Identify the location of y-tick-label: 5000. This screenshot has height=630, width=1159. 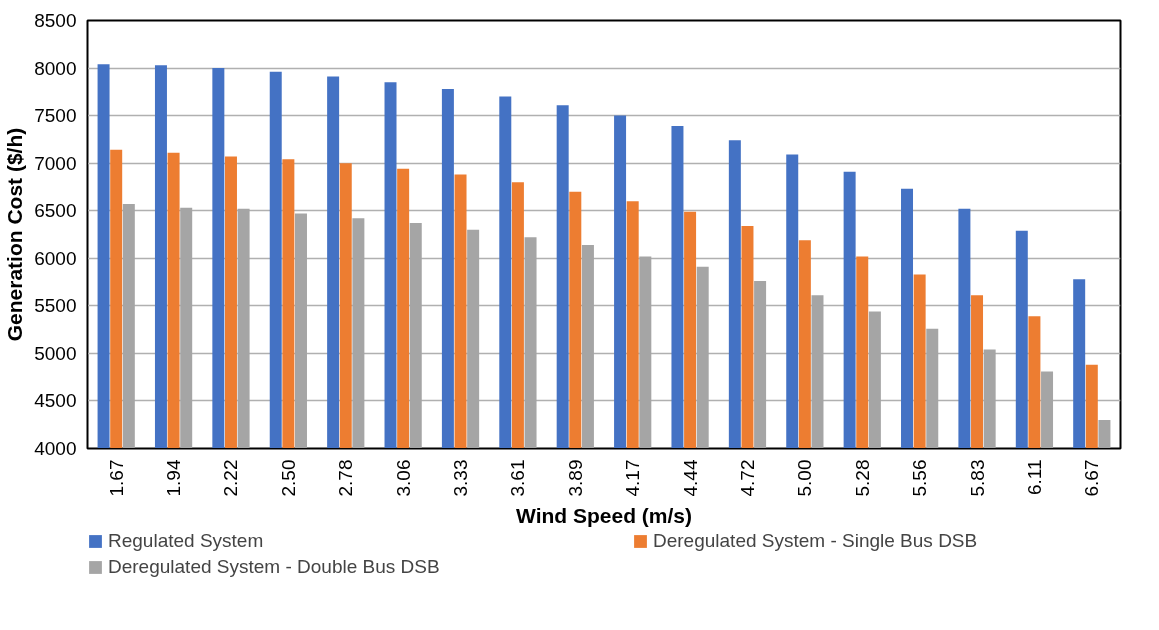
(55, 353).